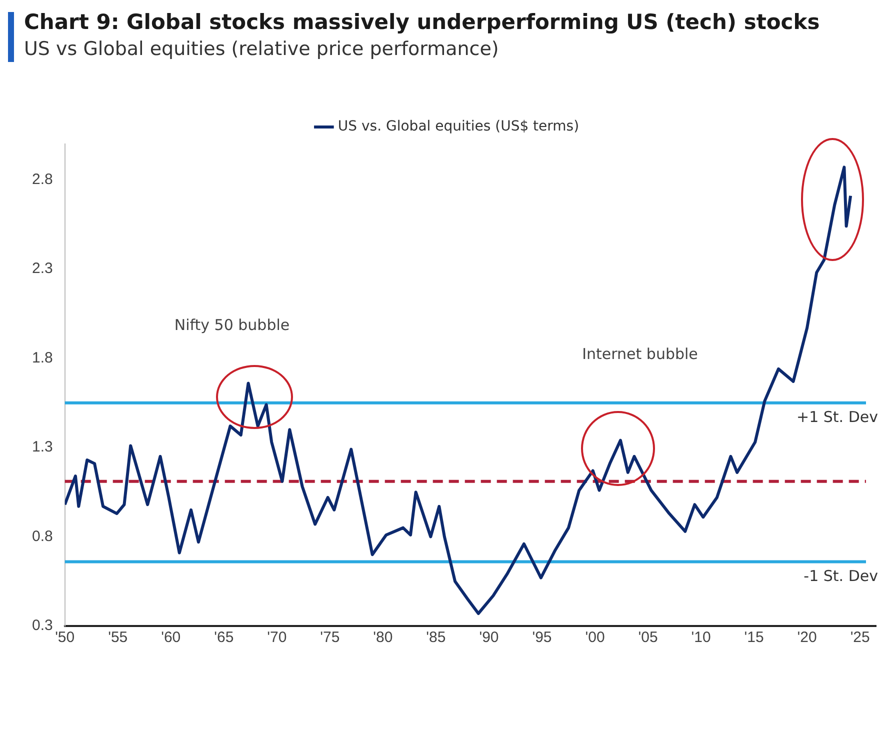  What do you see at coordinates (489, 637) in the screenshot?
I see `x-tick-label: '90` at bounding box center [489, 637].